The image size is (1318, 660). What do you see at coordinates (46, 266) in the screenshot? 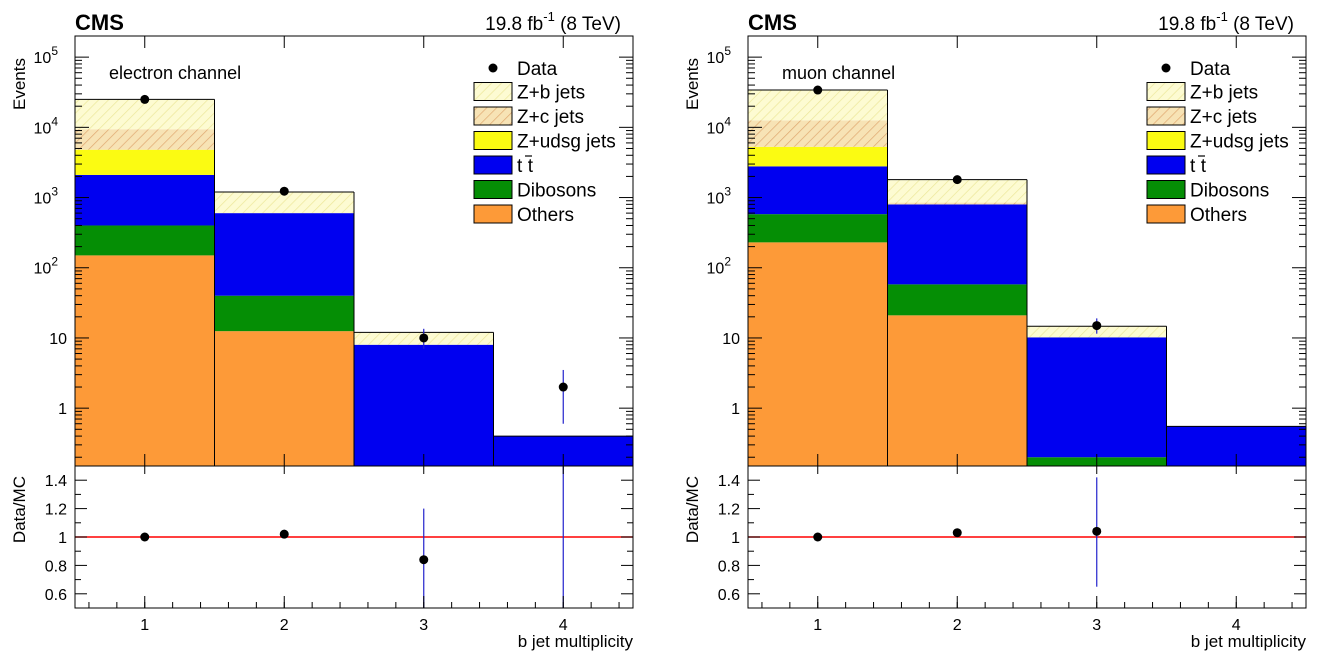
I see `y-tick-label: 10²` at bounding box center [46, 266].